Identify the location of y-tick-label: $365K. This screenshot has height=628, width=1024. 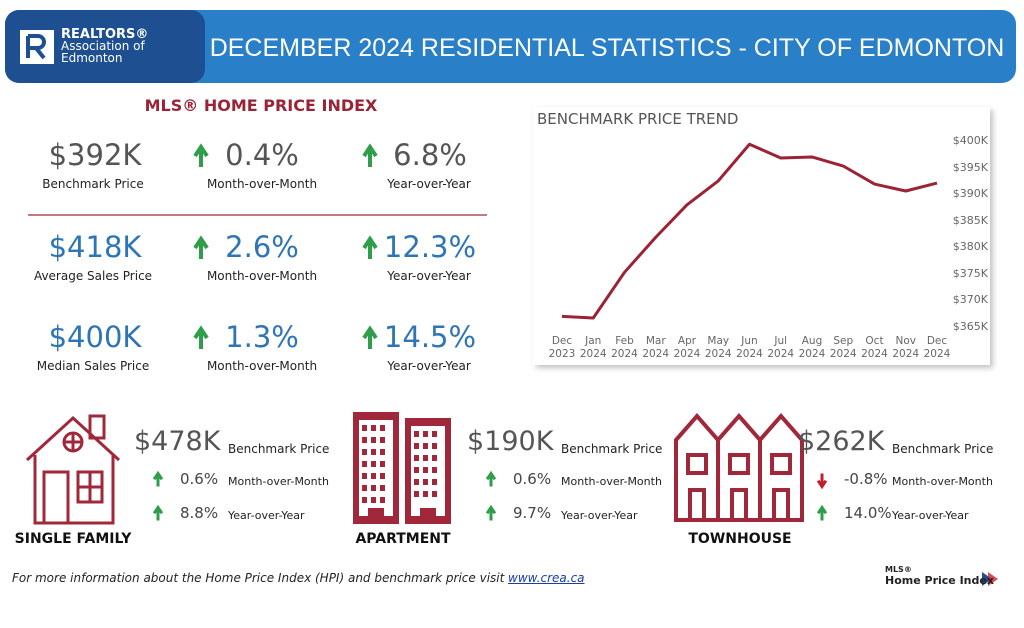
(970, 327).